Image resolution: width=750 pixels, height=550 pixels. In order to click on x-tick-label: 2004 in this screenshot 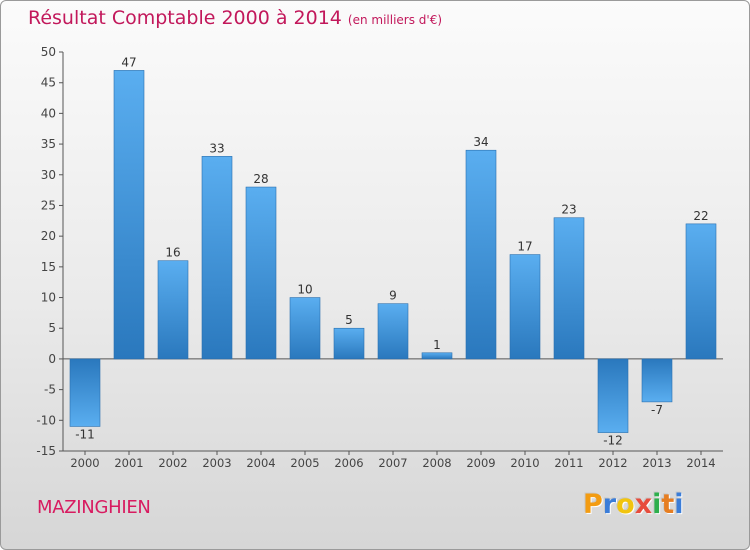, I will do `click(260, 463)`.